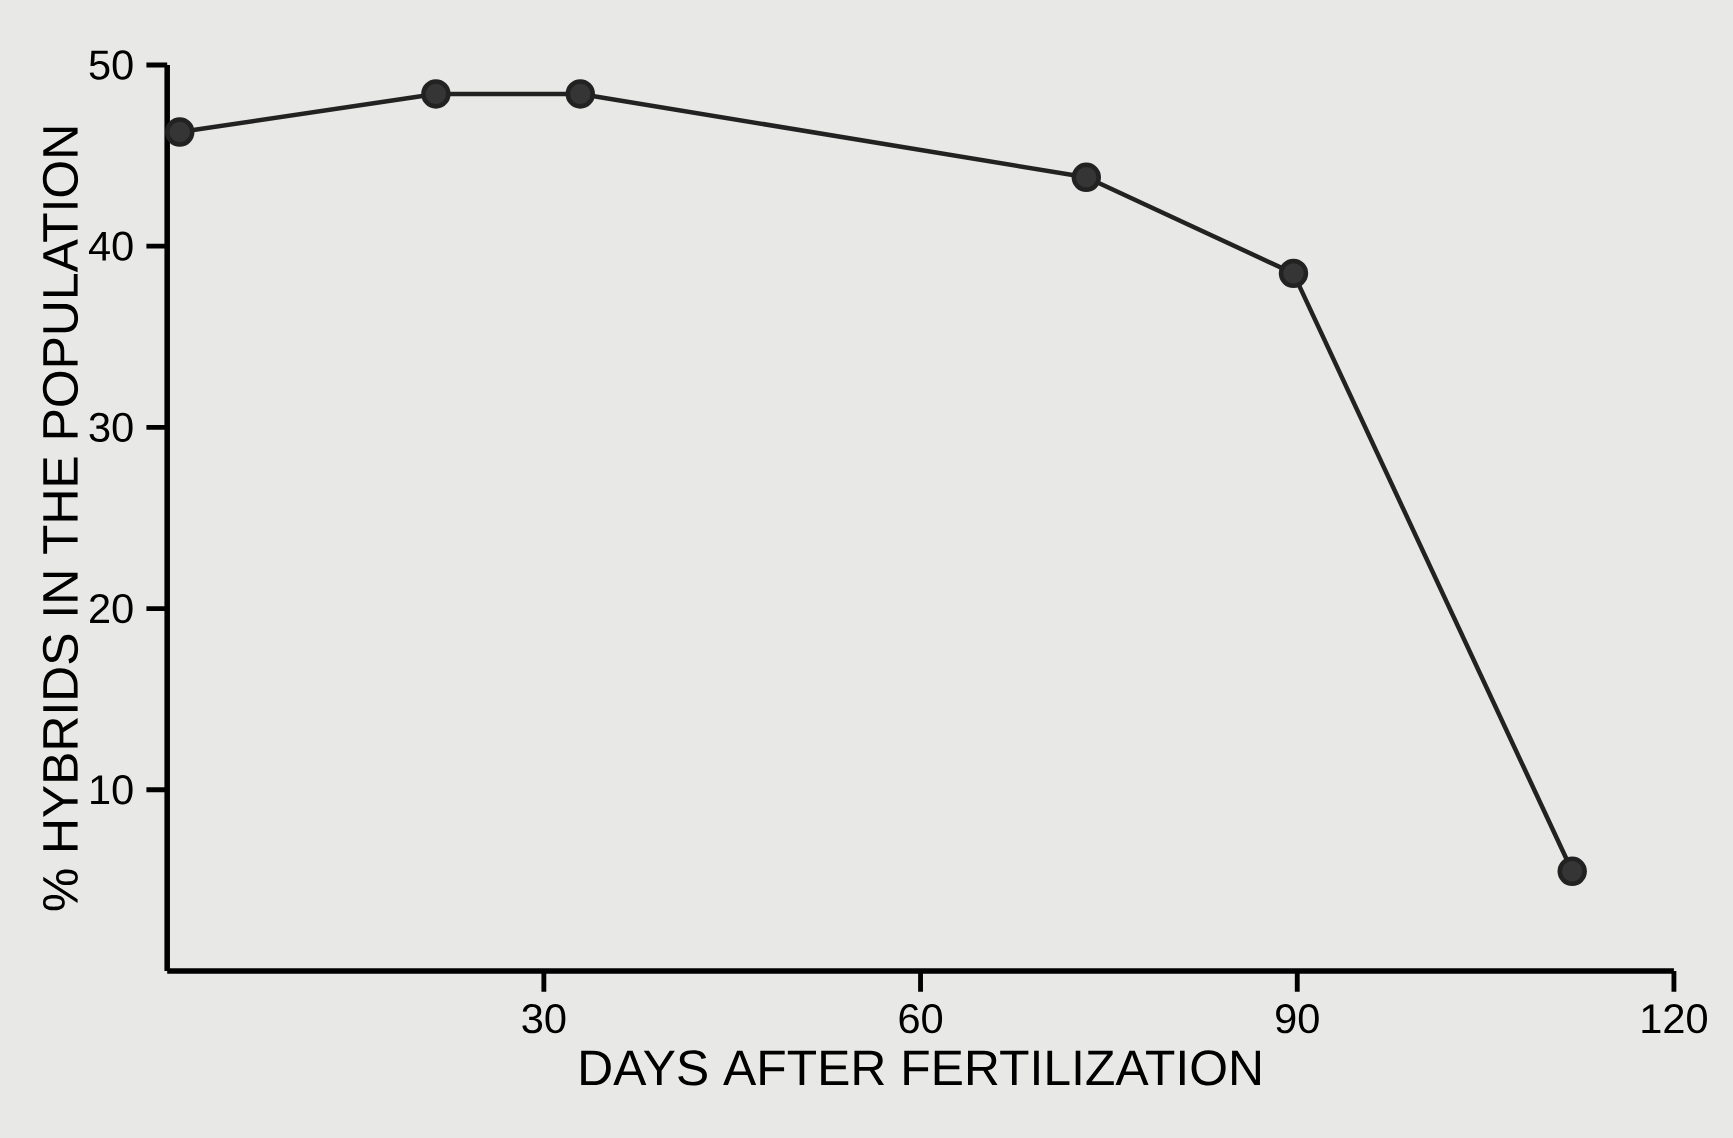 This screenshot has width=1733, height=1138. What do you see at coordinates (544, 1018) in the screenshot?
I see `x-tick-label: 30` at bounding box center [544, 1018].